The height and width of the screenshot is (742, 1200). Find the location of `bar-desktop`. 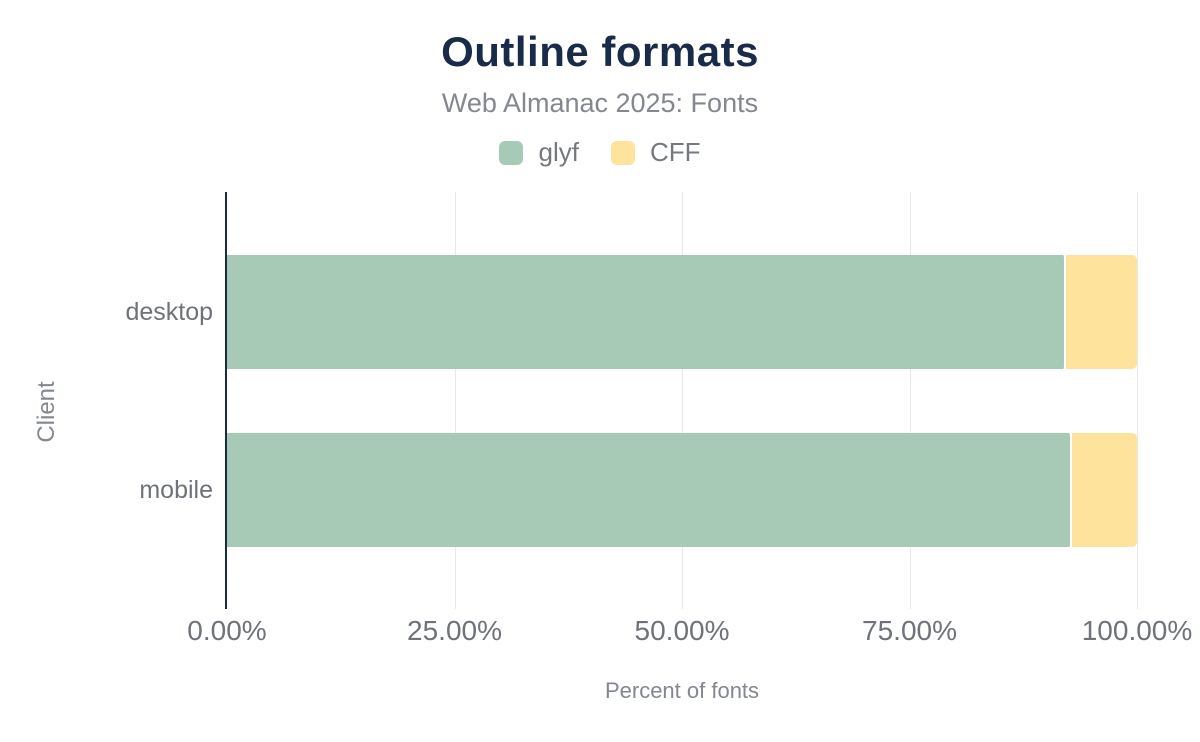

bar-desktop is located at coordinates (682, 312).